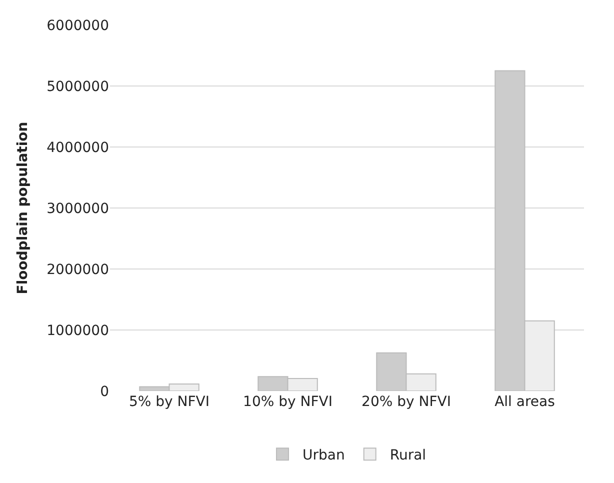 Image resolution: width=614 pixels, height=483 pixels. I want to click on y-tick-label: 0, so click(104, 392).